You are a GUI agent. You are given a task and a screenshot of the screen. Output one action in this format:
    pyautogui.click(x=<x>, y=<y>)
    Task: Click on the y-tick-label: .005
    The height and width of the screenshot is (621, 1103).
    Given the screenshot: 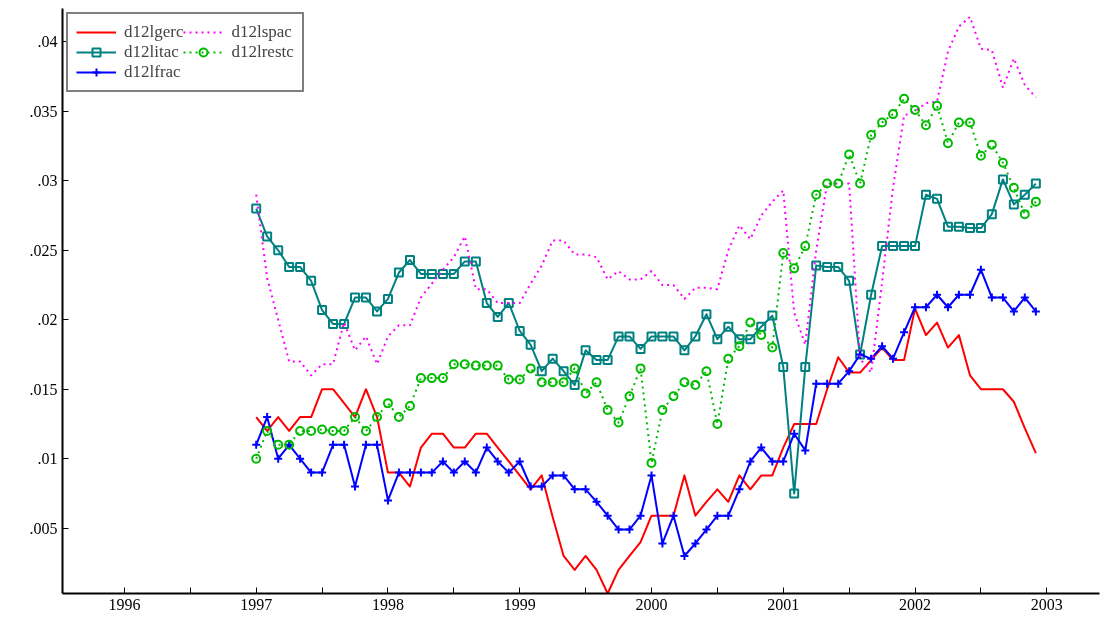 What is the action you would take?
    pyautogui.click(x=43, y=528)
    